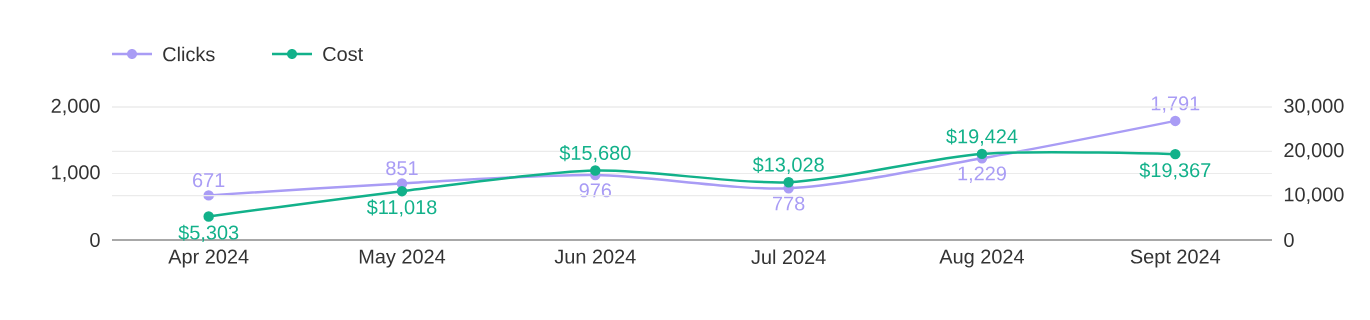 The height and width of the screenshot is (320, 1370). What do you see at coordinates (981, 258) in the screenshot?
I see `x-tick-label: Aug 2024` at bounding box center [981, 258].